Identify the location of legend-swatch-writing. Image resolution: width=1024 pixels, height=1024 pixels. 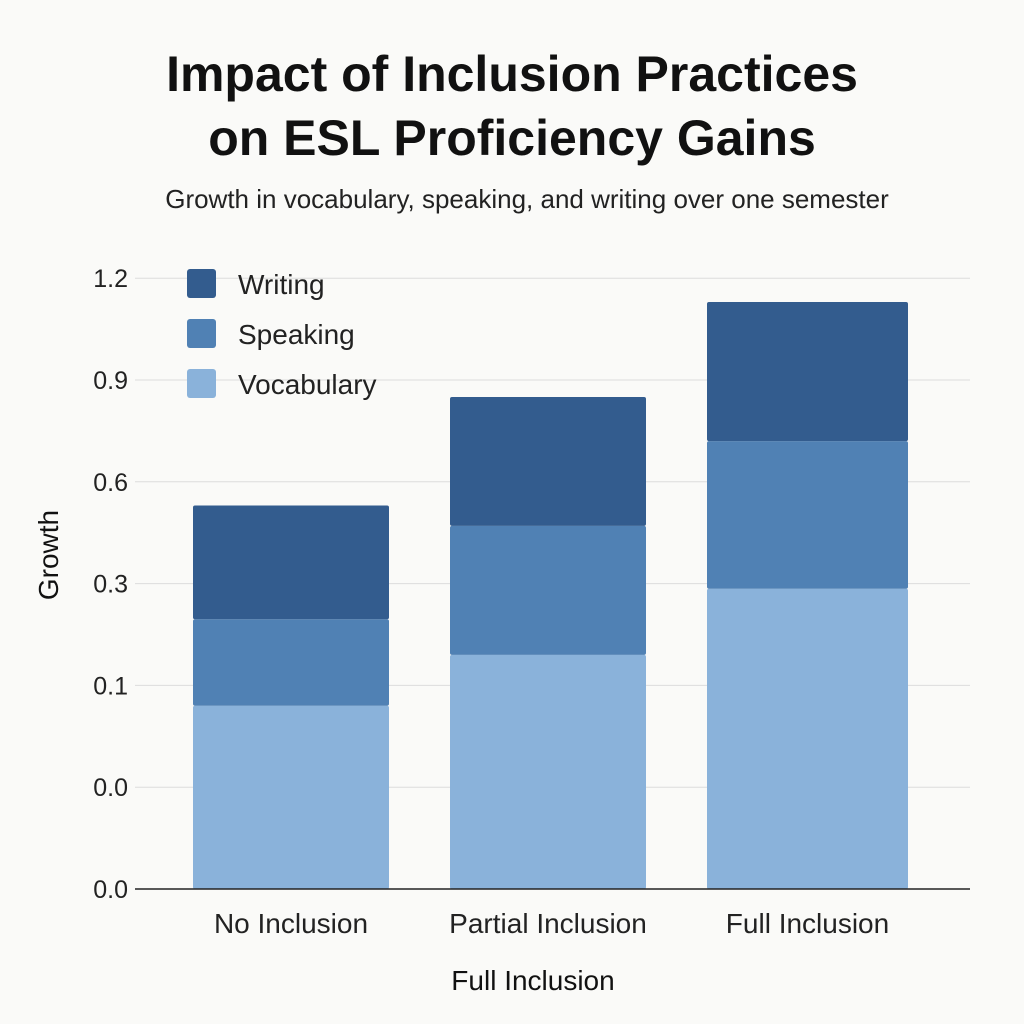
(201, 283).